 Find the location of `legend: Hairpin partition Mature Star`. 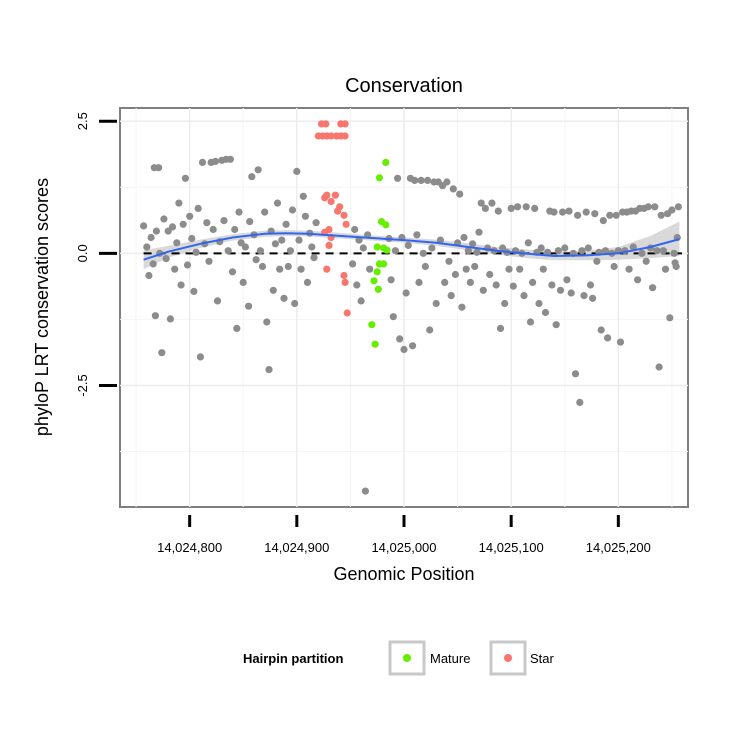

legend: Hairpin partition Mature Star is located at coordinates (399, 658).